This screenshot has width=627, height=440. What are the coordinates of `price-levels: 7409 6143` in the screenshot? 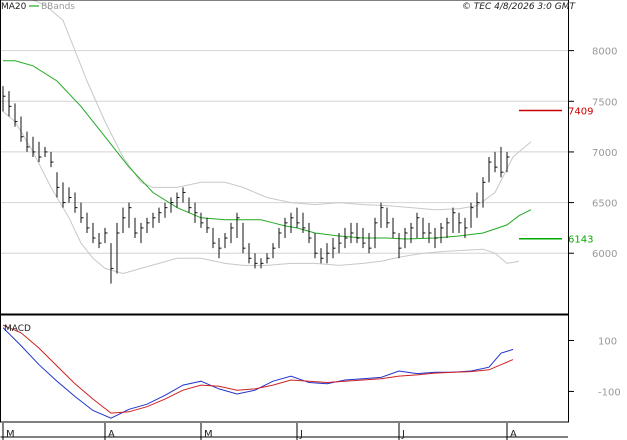 It's located at (556, 176).